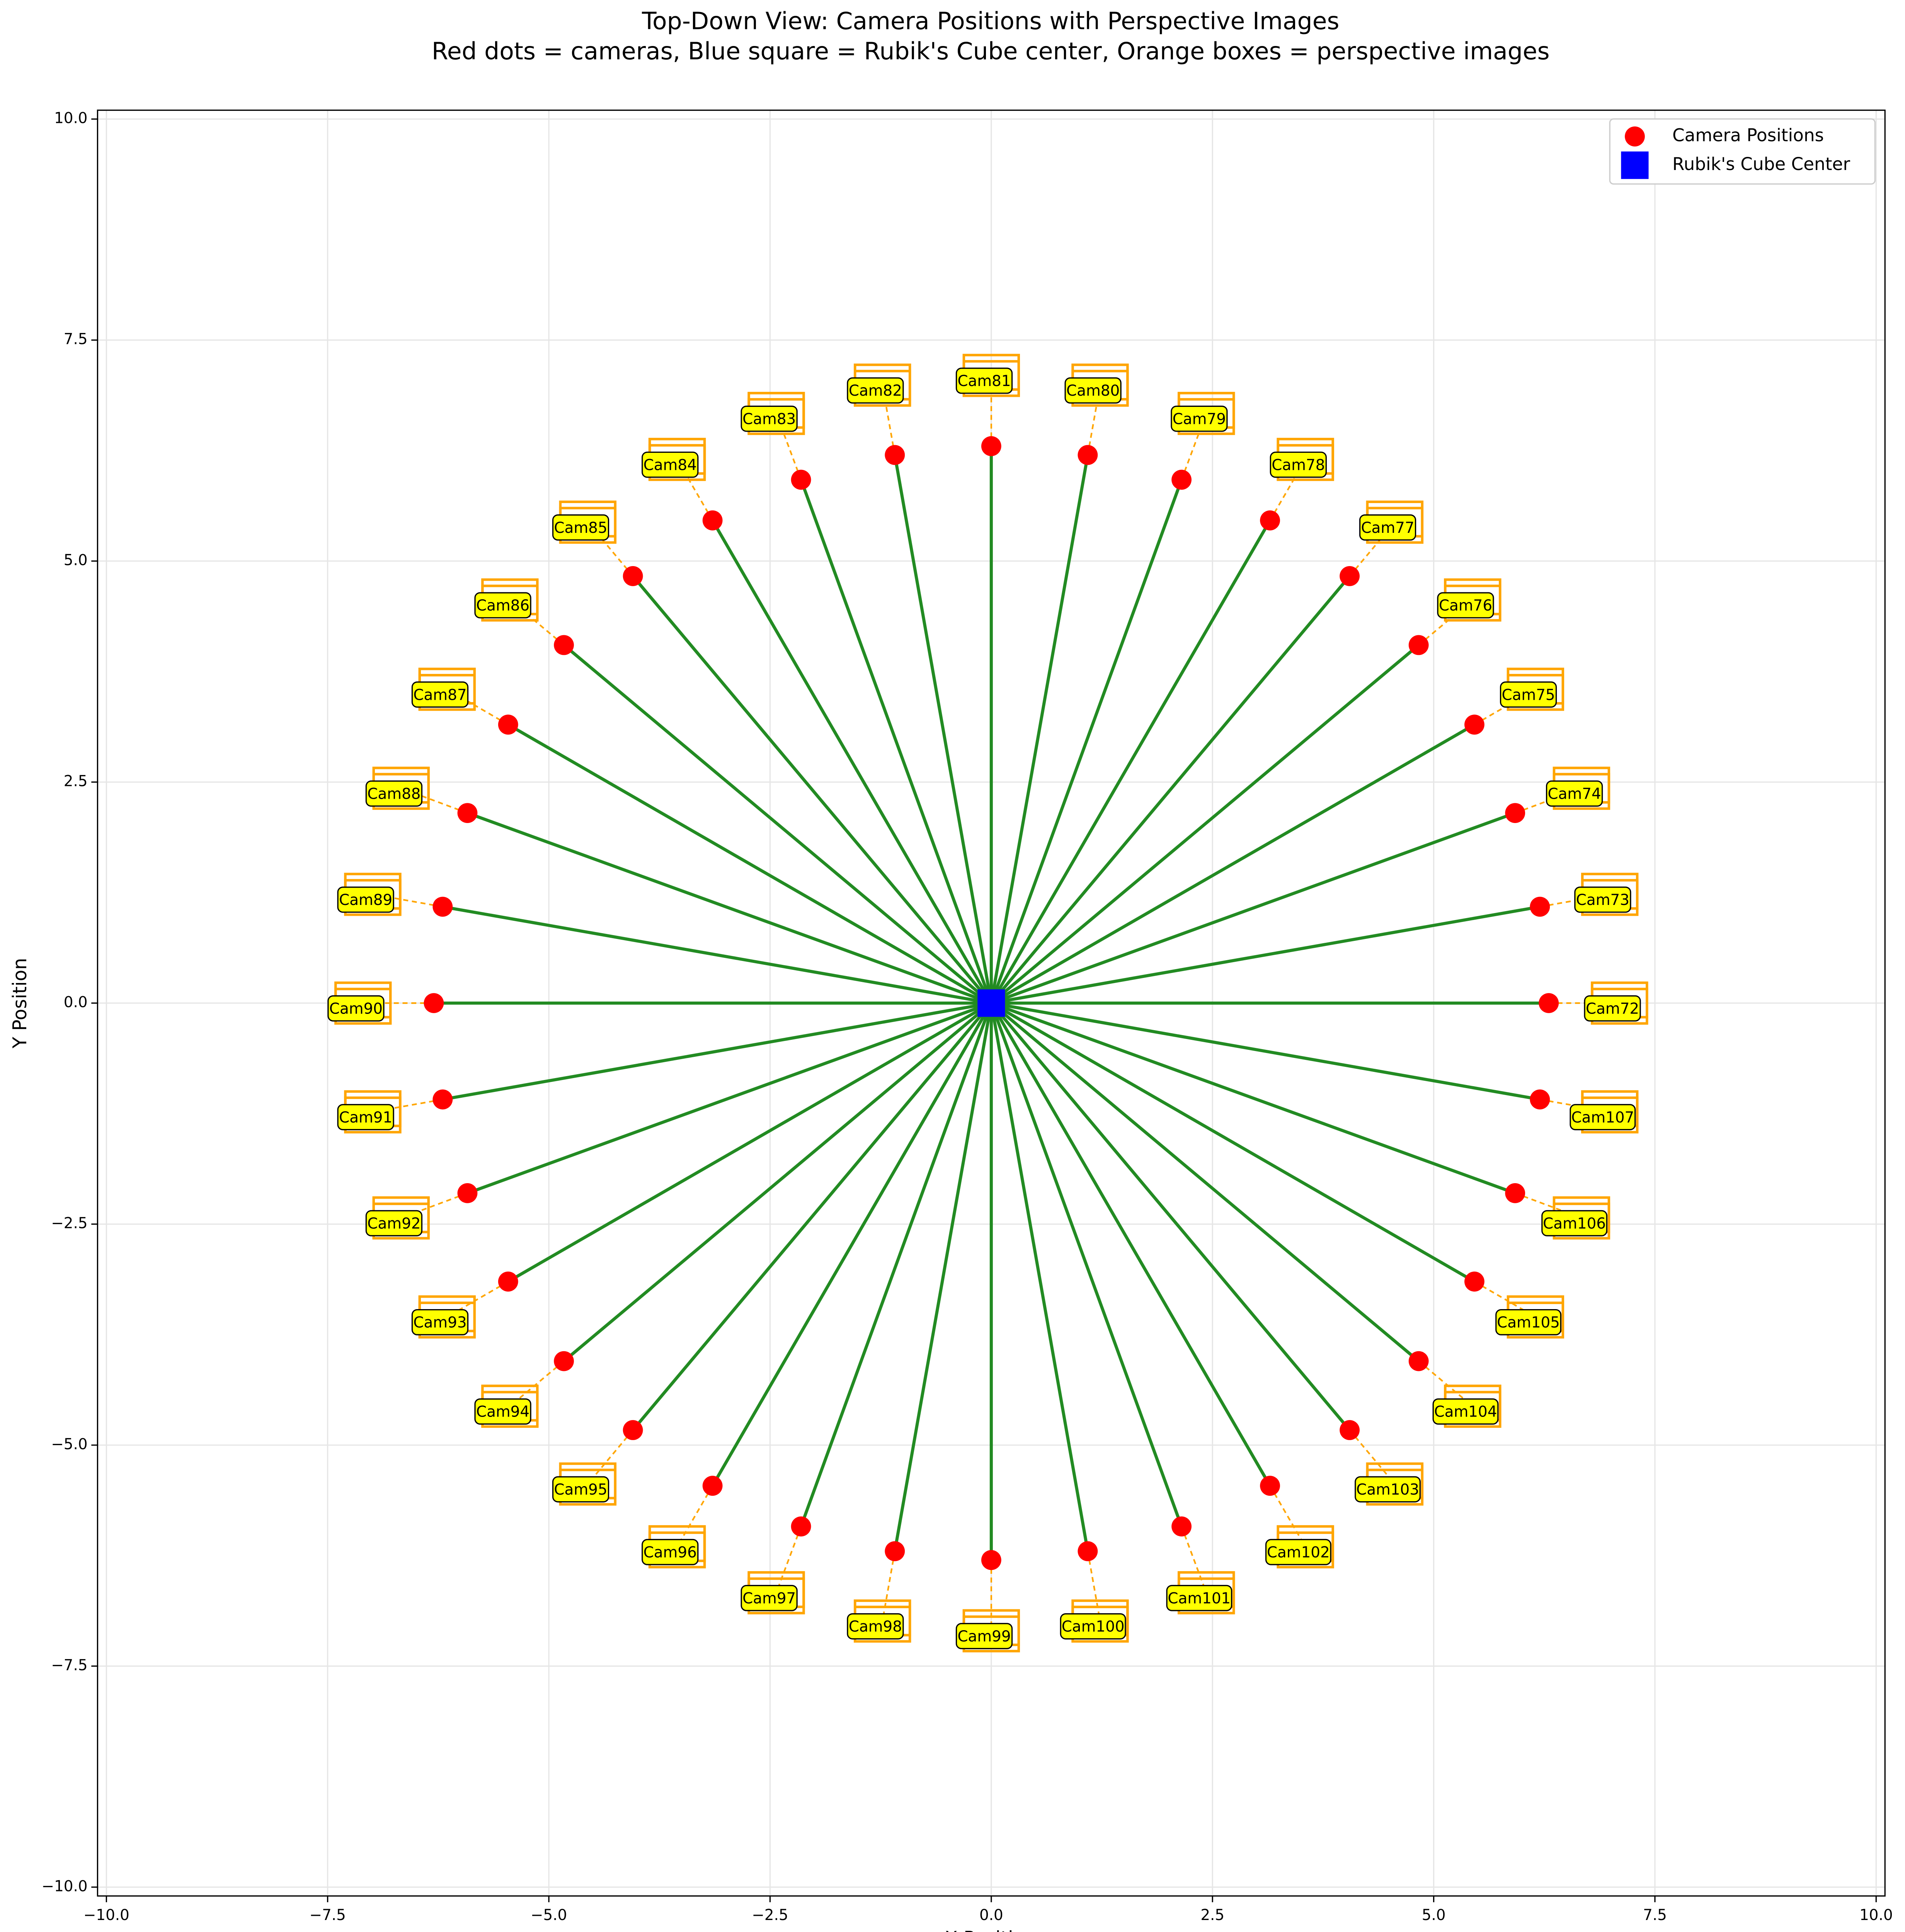 The height and width of the screenshot is (1932, 1905). I want to click on x-tick-label: 0.0, so click(991, 1915).